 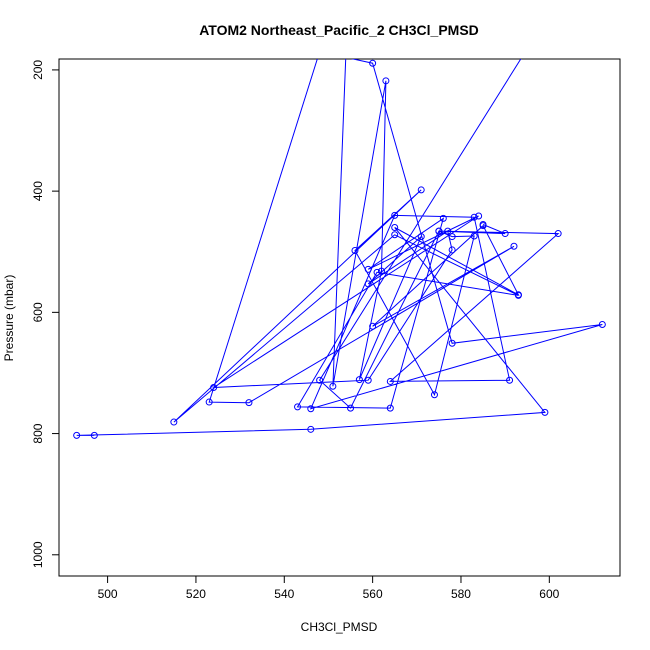 What do you see at coordinates (38, 433) in the screenshot?
I see `y-tick-label: 800` at bounding box center [38, 433].